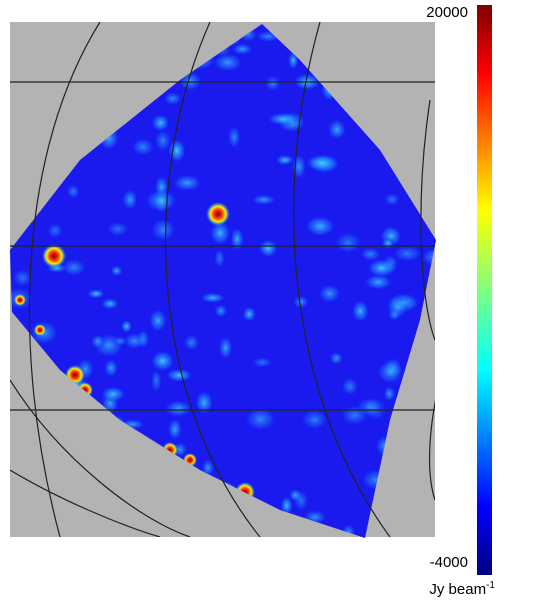 The height and width of the screenshot is (605, 538). I want to click on colorbar-tick-label: -4000, so click(449, 562).